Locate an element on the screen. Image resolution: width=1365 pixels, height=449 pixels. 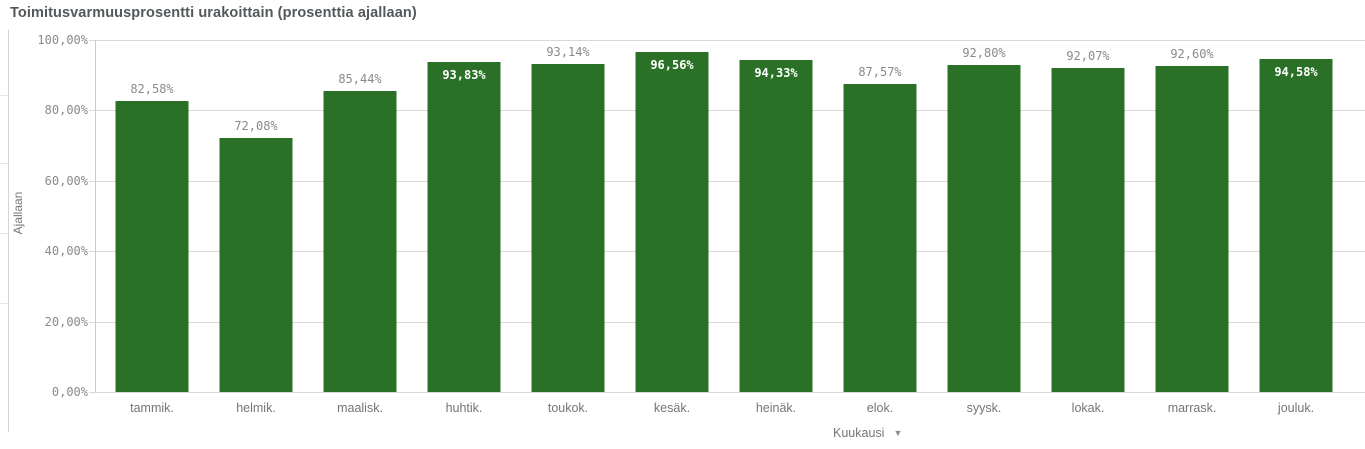
bar-slot: 82,58% tammik. is located at coordinates (152, 227).